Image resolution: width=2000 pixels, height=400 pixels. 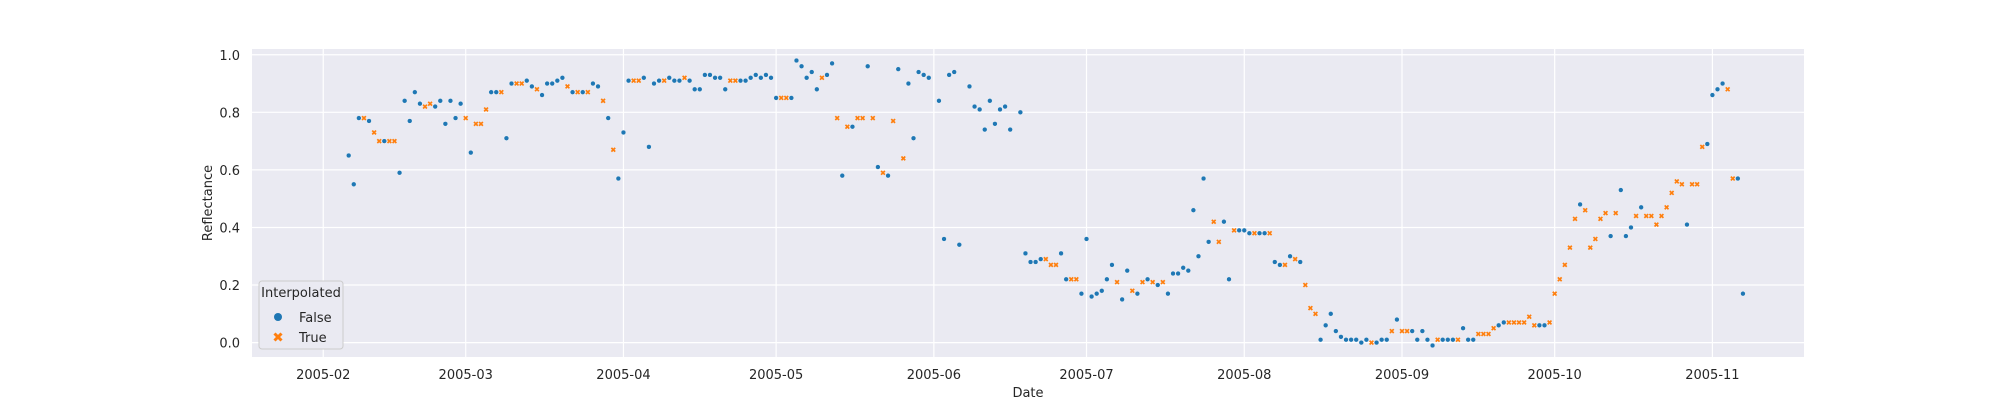 What do you see at coordinates (1554, 375) in the screenshot?
I see `x-tick-label: 2005-10` at bounding box center [1554, 375].